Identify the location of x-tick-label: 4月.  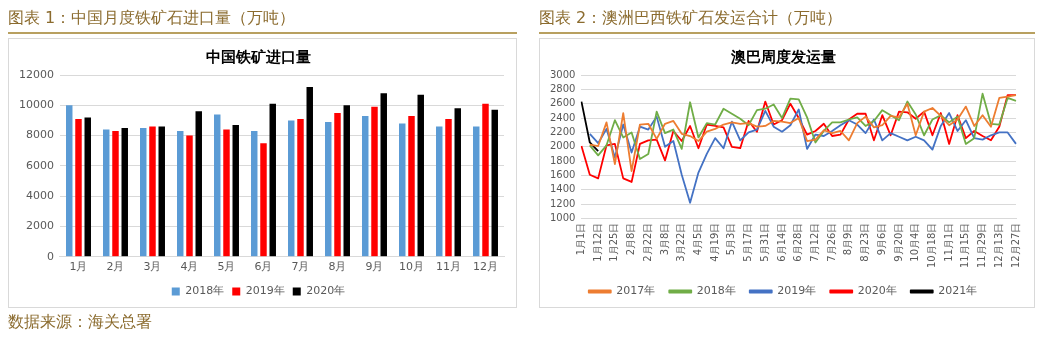
(189, 267).